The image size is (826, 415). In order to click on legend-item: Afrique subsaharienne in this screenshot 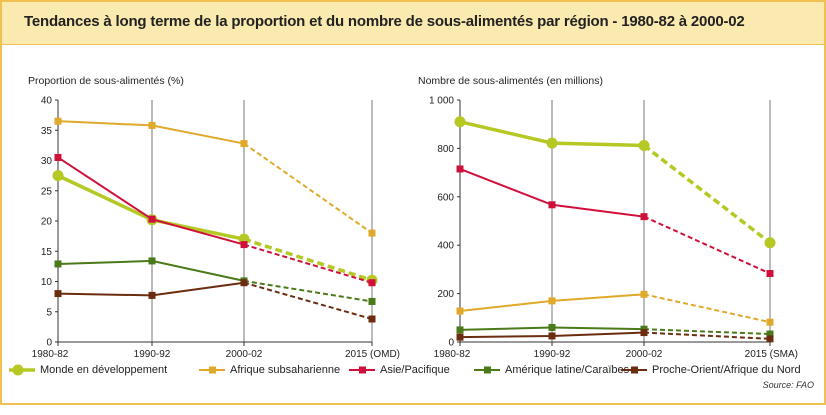, I will do `click(269, 370)`.